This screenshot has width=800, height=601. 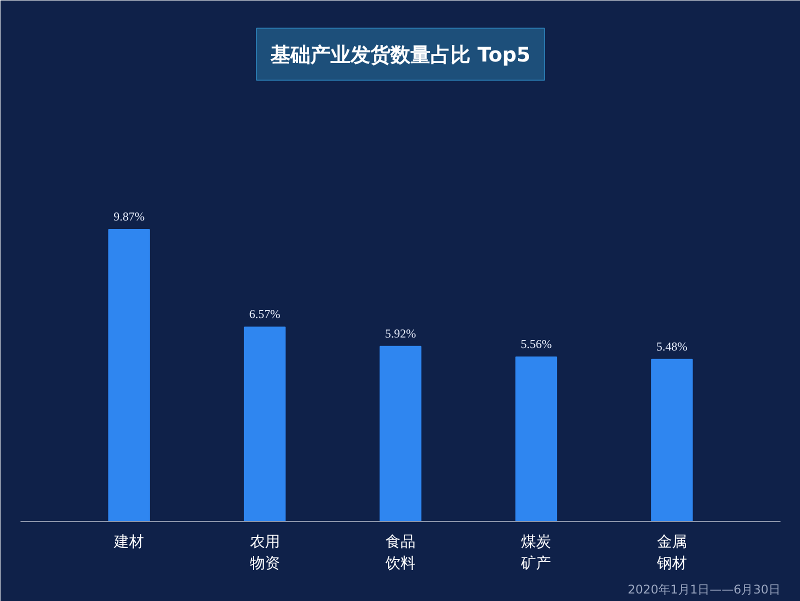 What do you see at coordinates (264, 314) in the screenshot?
I see `data-label: 6.57%` at bounding box center [264, 314].